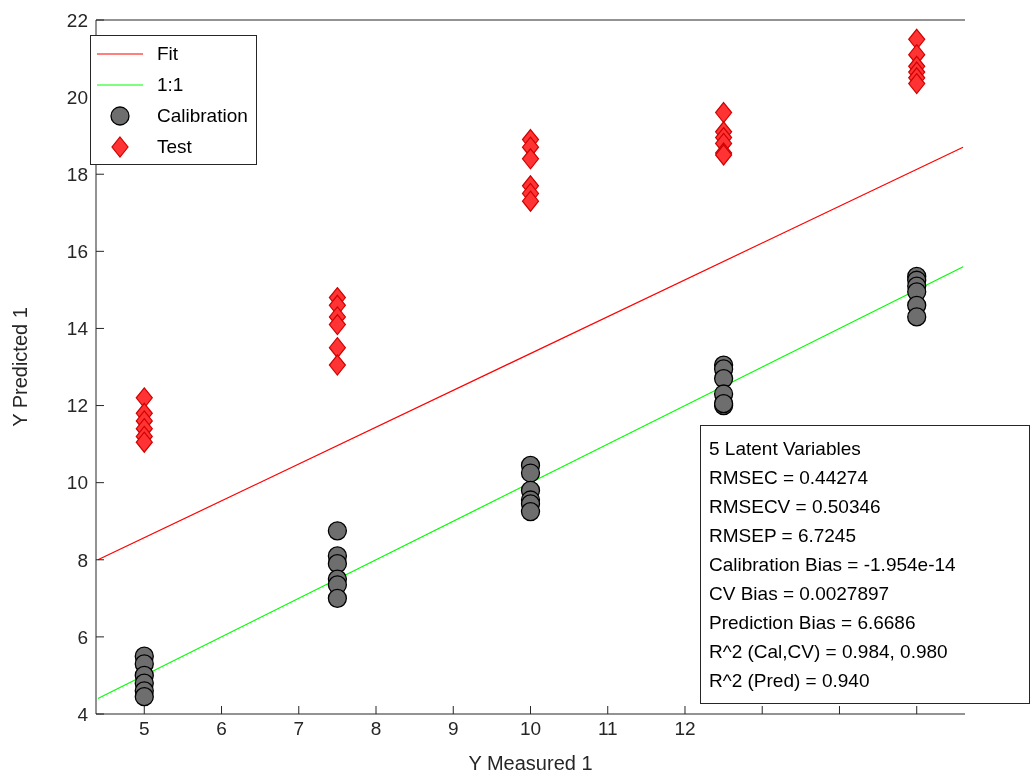  I want to click on y-tick-label: 8, so click(82, 560).